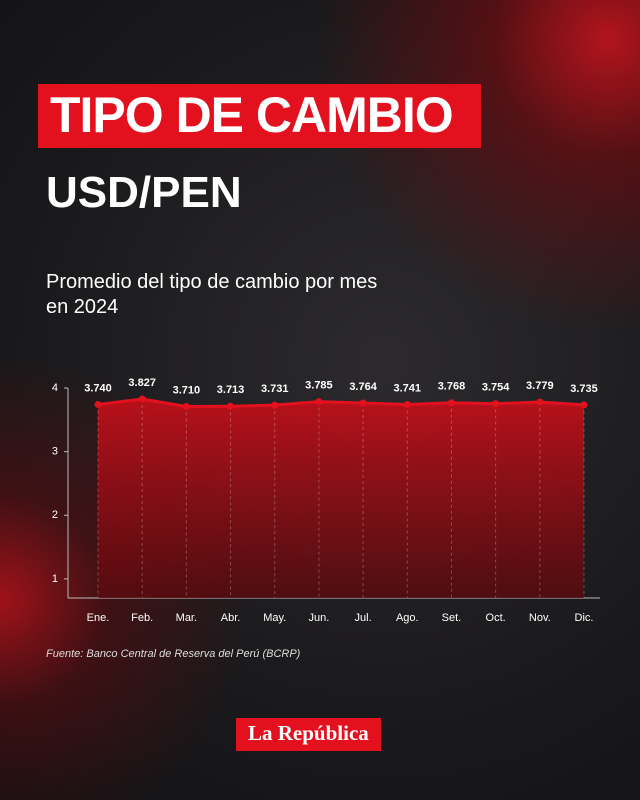  I want to click on subtitle: USD/PEN, so click(144, 192).